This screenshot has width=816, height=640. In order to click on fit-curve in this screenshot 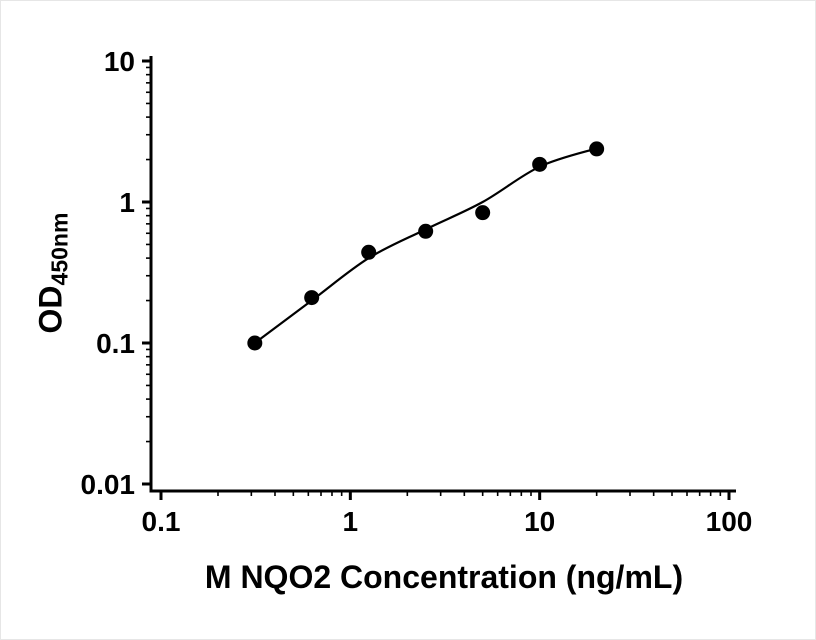, I will do `click(425, 245)`.